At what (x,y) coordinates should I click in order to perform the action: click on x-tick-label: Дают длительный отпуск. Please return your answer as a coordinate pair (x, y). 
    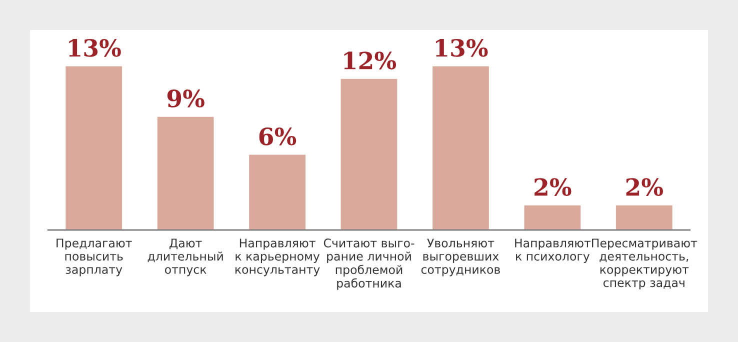
    Looking at the image, I should click on (185, 257).